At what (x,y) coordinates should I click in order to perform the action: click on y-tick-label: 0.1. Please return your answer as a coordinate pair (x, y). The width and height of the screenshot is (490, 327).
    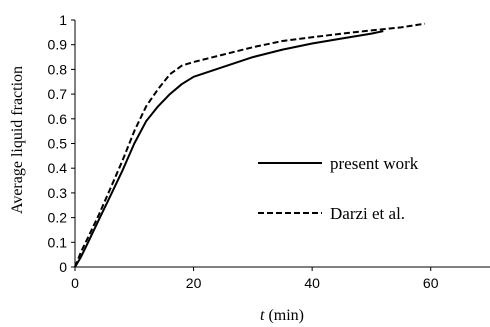
    Looking at the image, I should click on (58, 242).